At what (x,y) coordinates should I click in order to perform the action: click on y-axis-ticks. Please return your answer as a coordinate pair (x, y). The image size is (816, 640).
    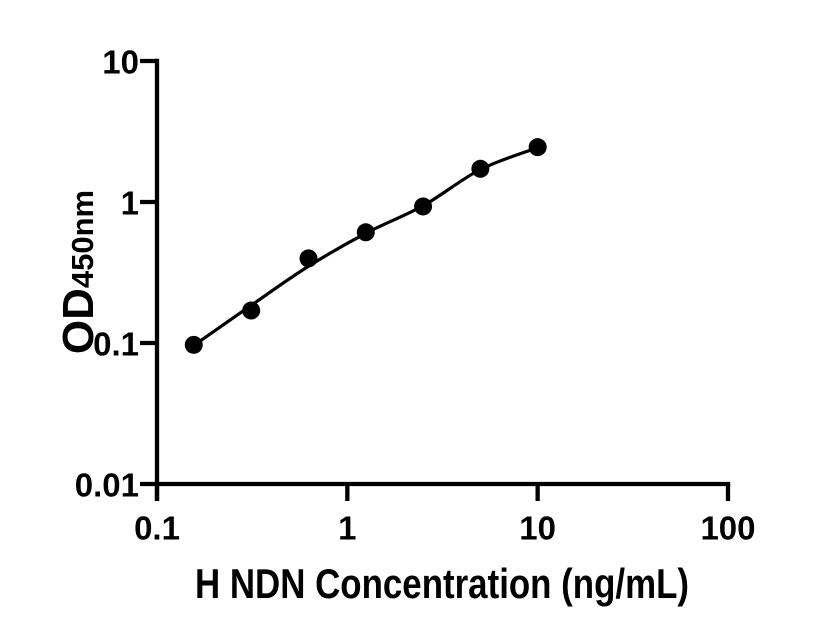
    Looking at the image, I should click on (148, 272).